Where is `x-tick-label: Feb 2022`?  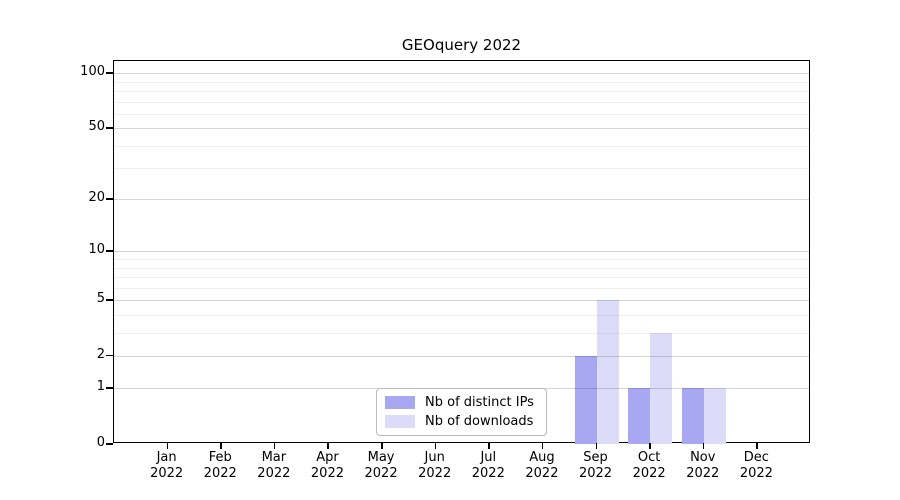 x-tick-label: Feb 2022 is located at coordinates (220, 465).